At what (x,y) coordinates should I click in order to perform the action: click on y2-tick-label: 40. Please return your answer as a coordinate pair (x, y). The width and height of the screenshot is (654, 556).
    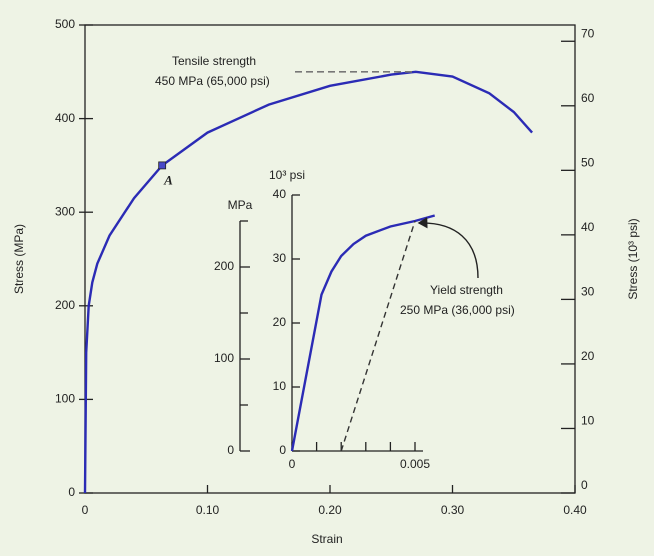
    Looking at the image, I should click on (588, 227).